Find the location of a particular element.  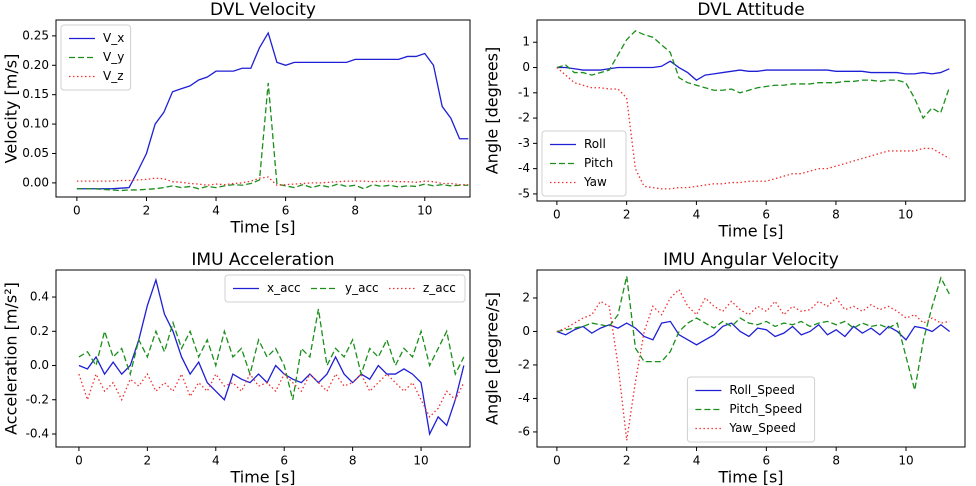

legend-label: V_x is located at coordinates (113, 38).